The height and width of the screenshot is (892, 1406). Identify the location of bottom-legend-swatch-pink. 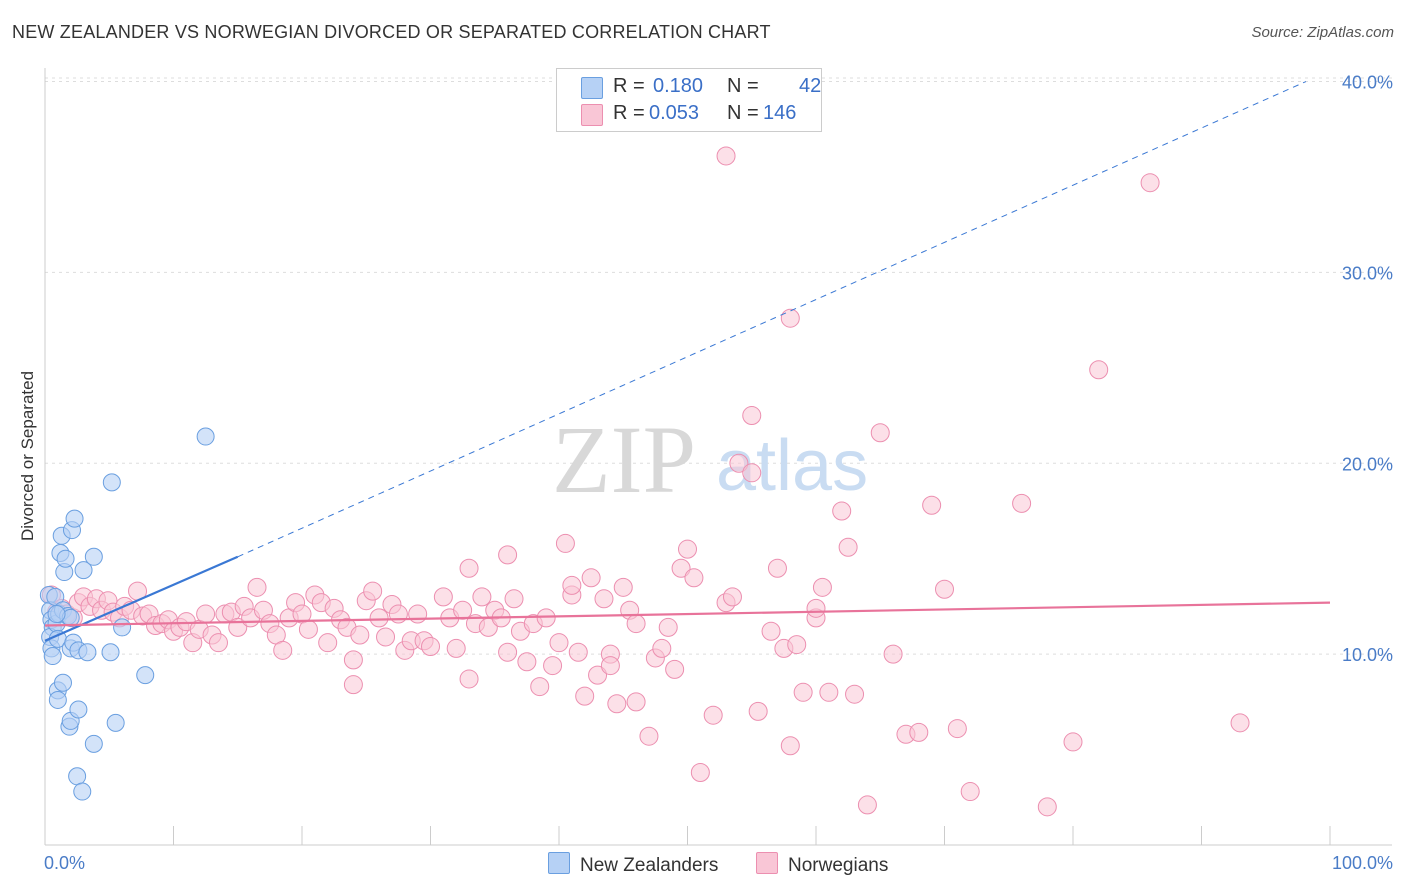
(767, 863).